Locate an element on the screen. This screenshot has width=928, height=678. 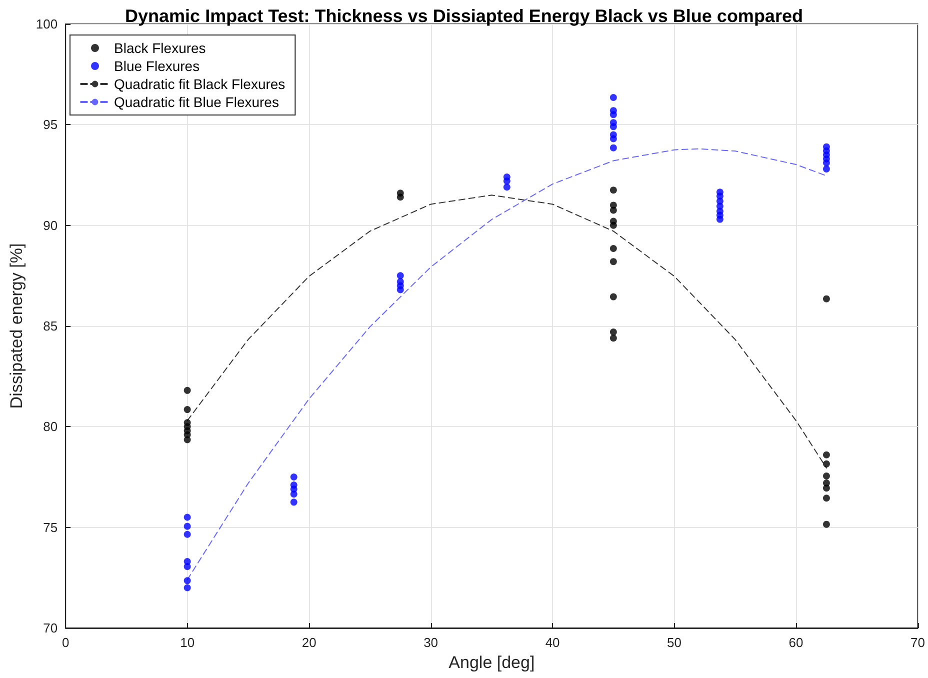
x-tick-label: 0 is located at coordinates (66, 642).